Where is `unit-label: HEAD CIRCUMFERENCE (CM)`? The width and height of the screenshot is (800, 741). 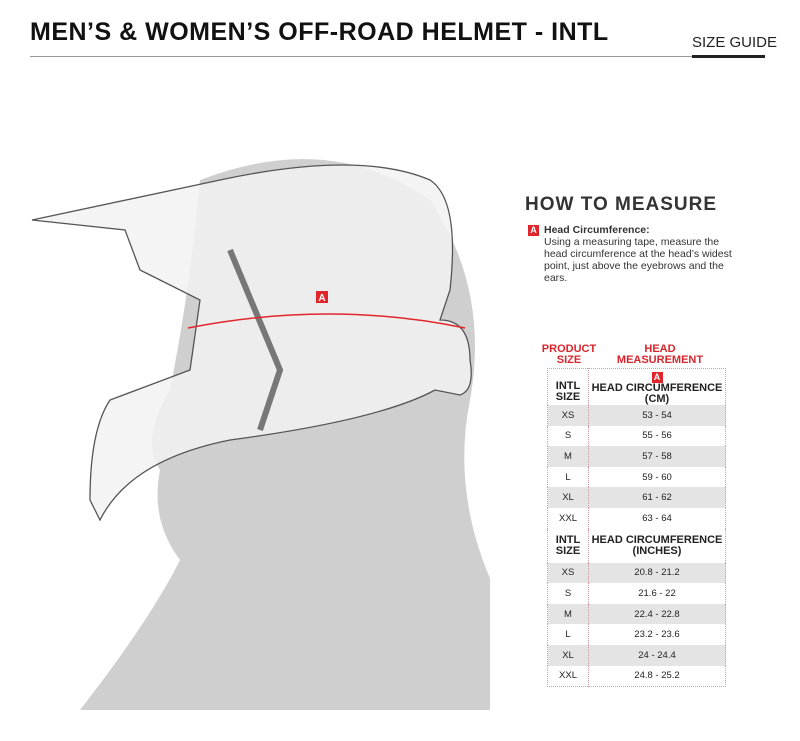
unit-label: HEAD CIRCUMFERENCE (CM) is located at coordinates (657, 393).